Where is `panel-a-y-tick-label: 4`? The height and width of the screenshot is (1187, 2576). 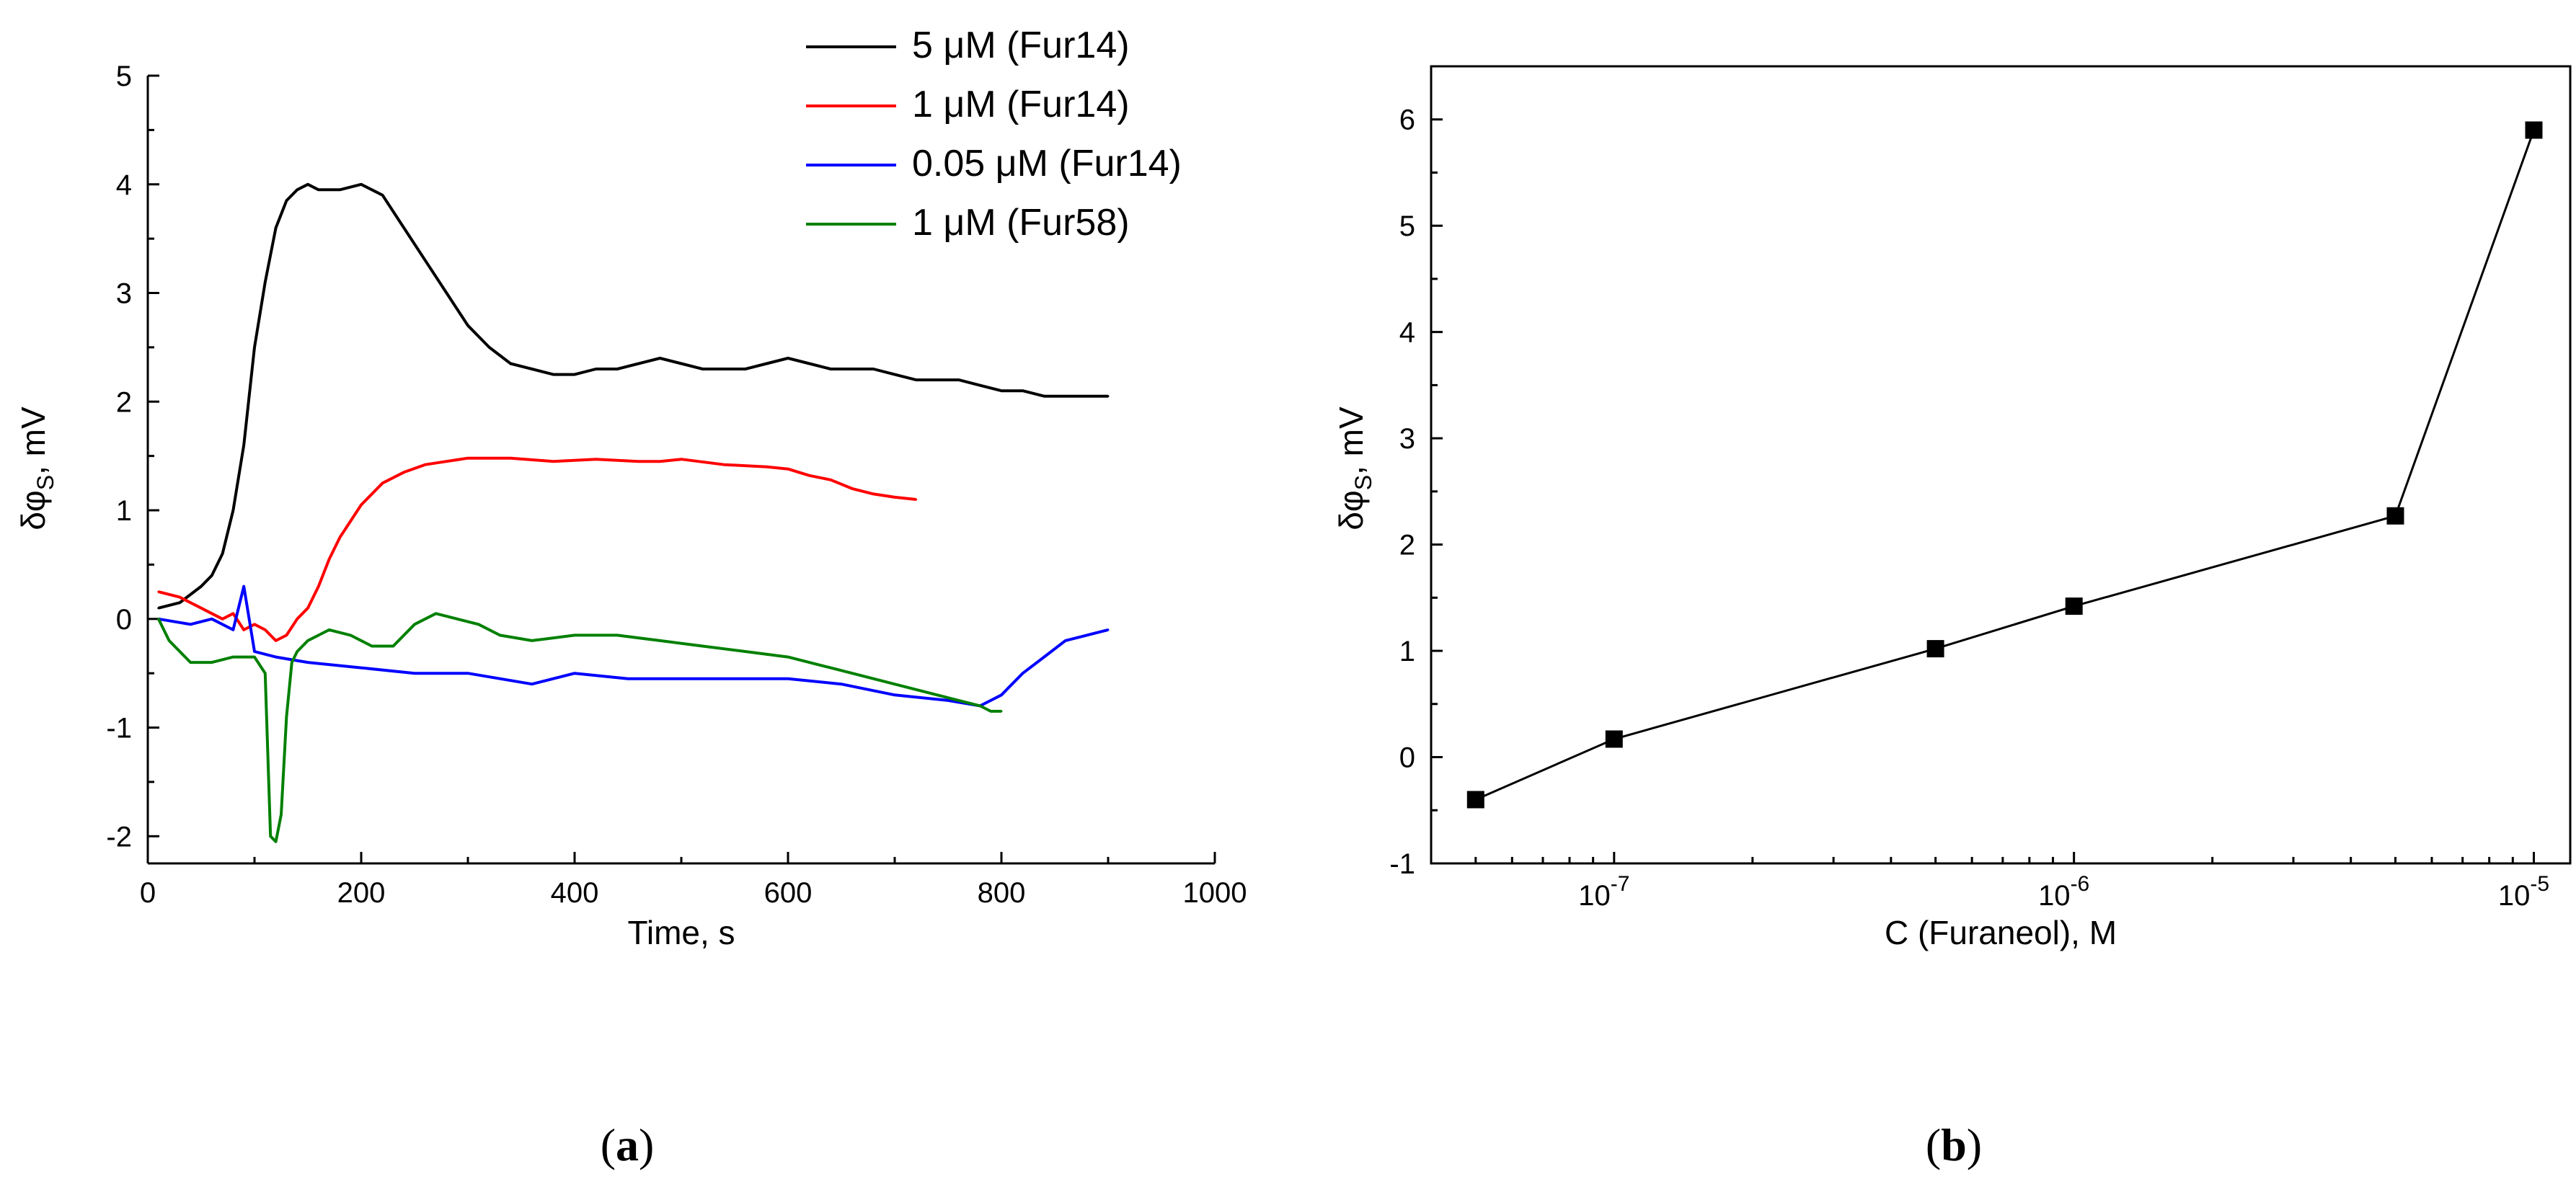
panel-a-y-tick-label: 4 is located at coordinates (124, 185).